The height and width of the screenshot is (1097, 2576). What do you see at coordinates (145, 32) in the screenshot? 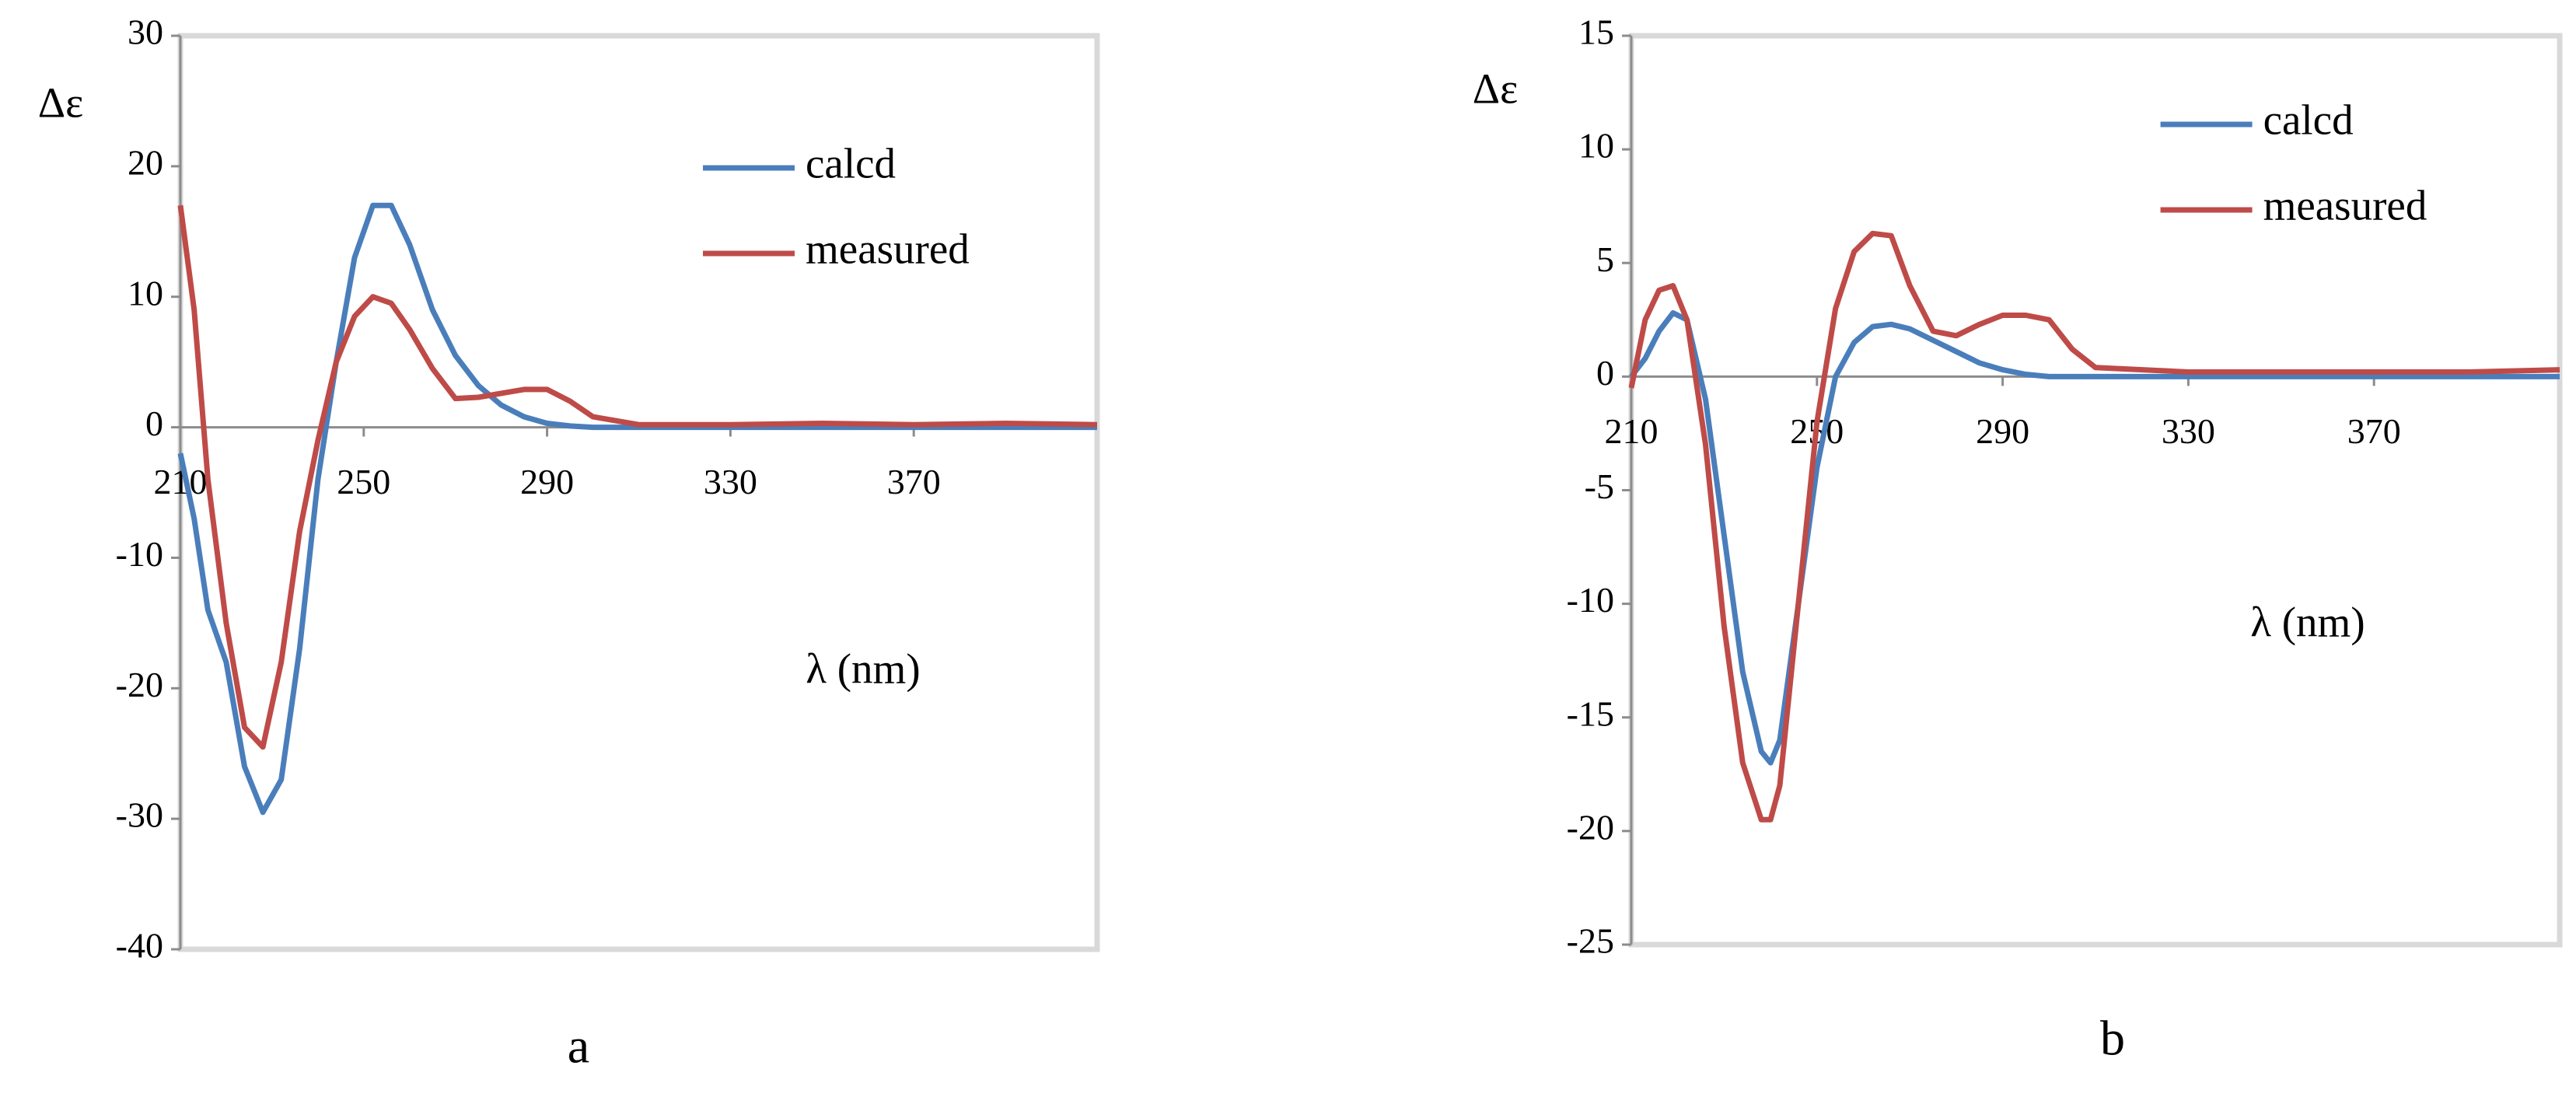
I see `y-tick-label: 30` at bounding box center [145, 32].